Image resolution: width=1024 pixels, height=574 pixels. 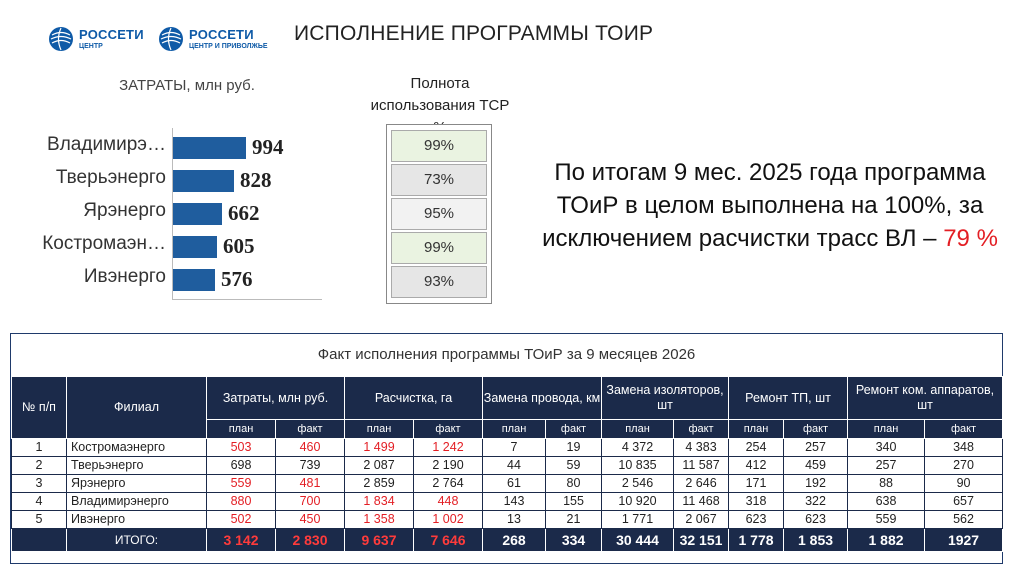 What do you see at coordinates (275, 398) in the screenshot?
I see `header-group: Затраты, млн руб.` at bounding box center [275, 398].